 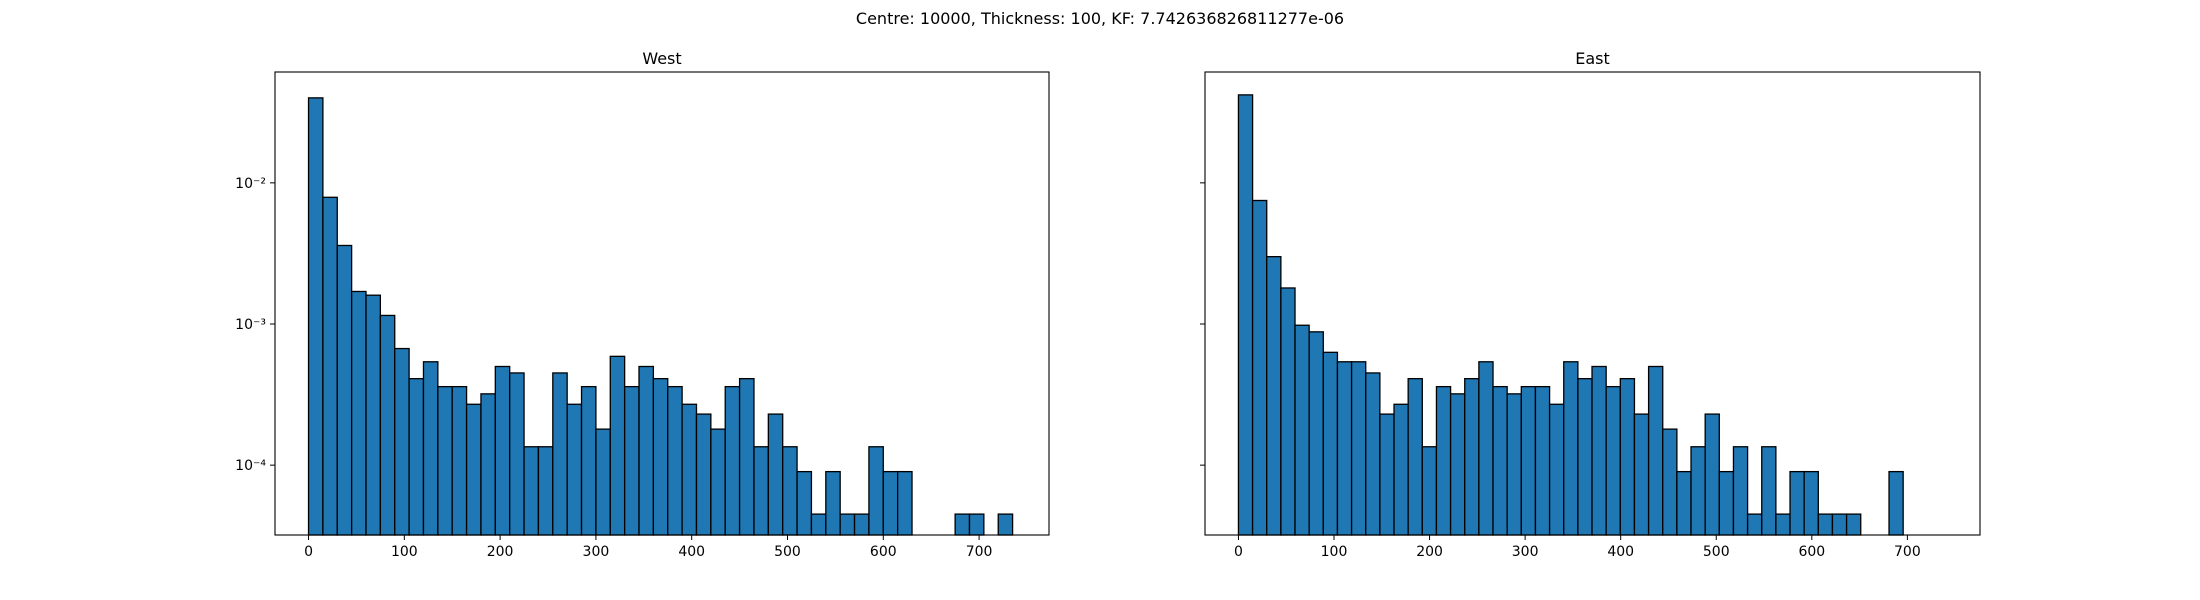 I want to click on x-tick-label: 400, so click(x=691, y=552).